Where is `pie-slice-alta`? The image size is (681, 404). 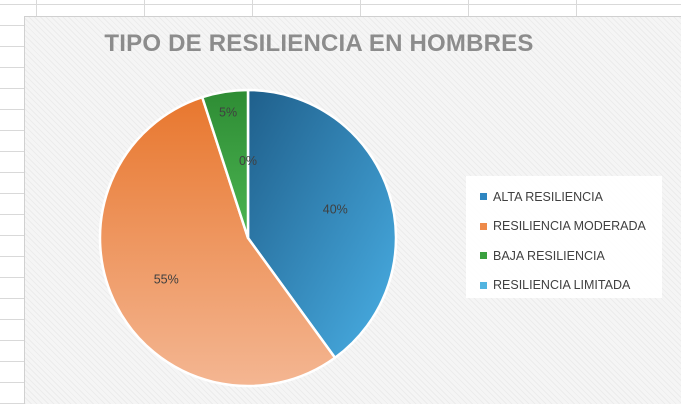
pie-slice-alta is located at coordinates (322, 223).